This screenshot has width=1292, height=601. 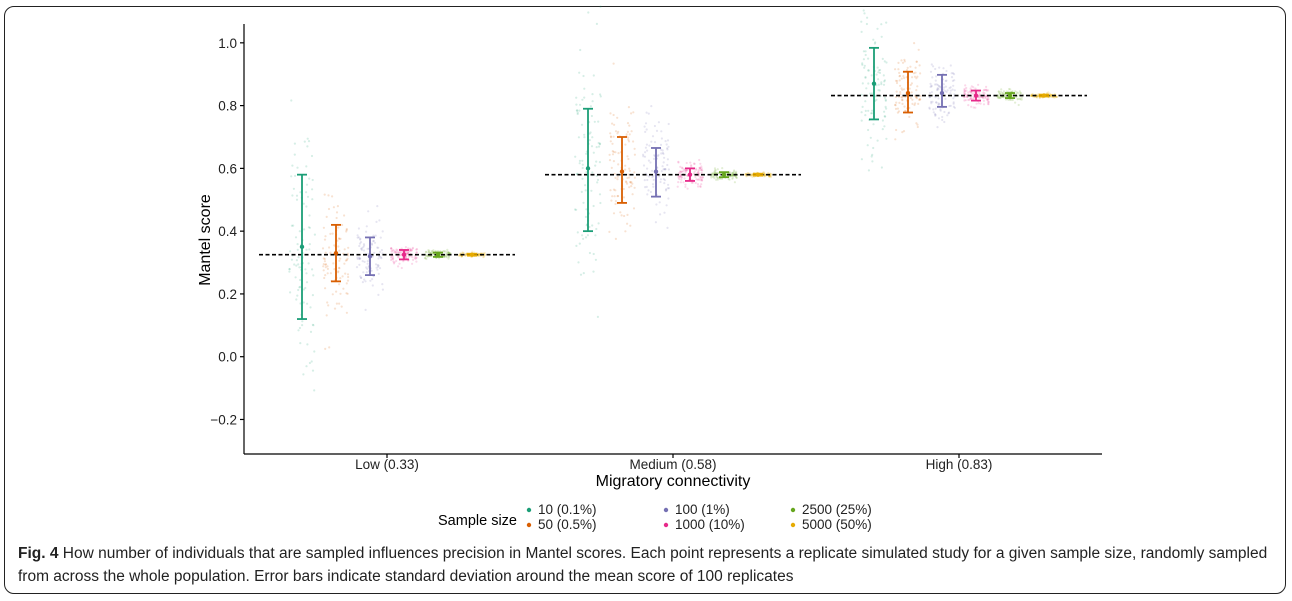 What do you see at coordinates (793, 510) in the screenshot?
I see `legend-marker` at bounding box center [793, 510].